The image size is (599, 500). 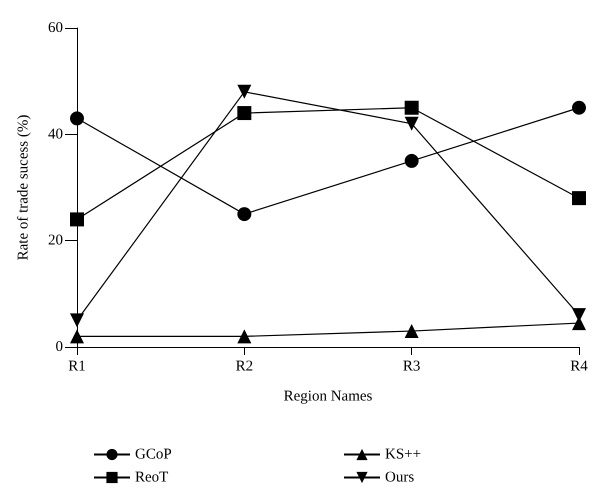 I want to click on x-tick-label: R1, so click(x=77, y=366).